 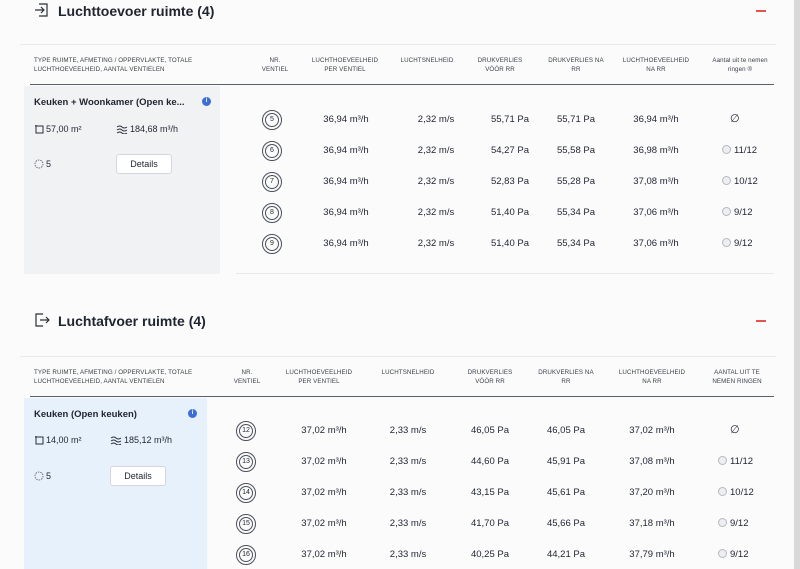 What do you see at coordinates (272, 244) in the screenshot?
I see `vent-number-icon: 9` at bounding box center [272, 244].